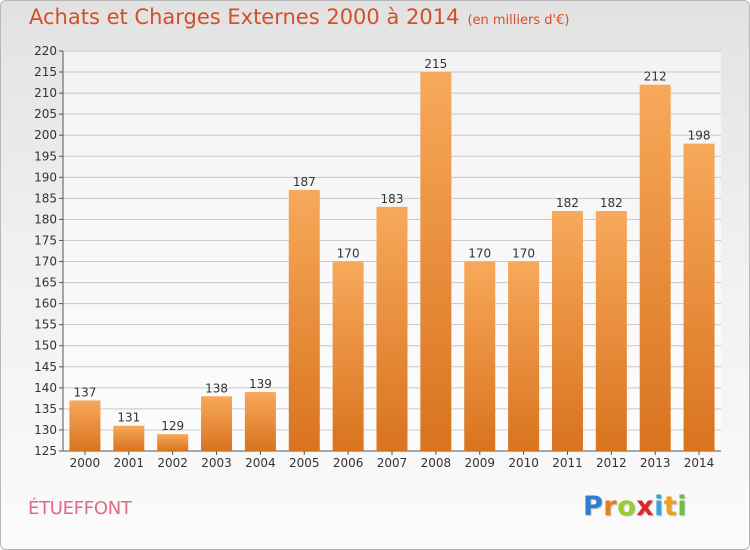 The image size is (750, 550). What do you see at coordinates (45, 135) in the screenshot?
I see `y-tick-label: 200` at bounding box center [45, 135].